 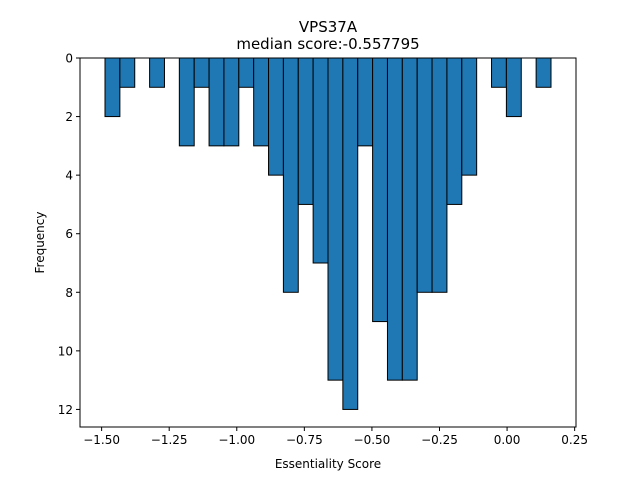 I want to click on y-tick-label: 4, so click(x=69, y=176).